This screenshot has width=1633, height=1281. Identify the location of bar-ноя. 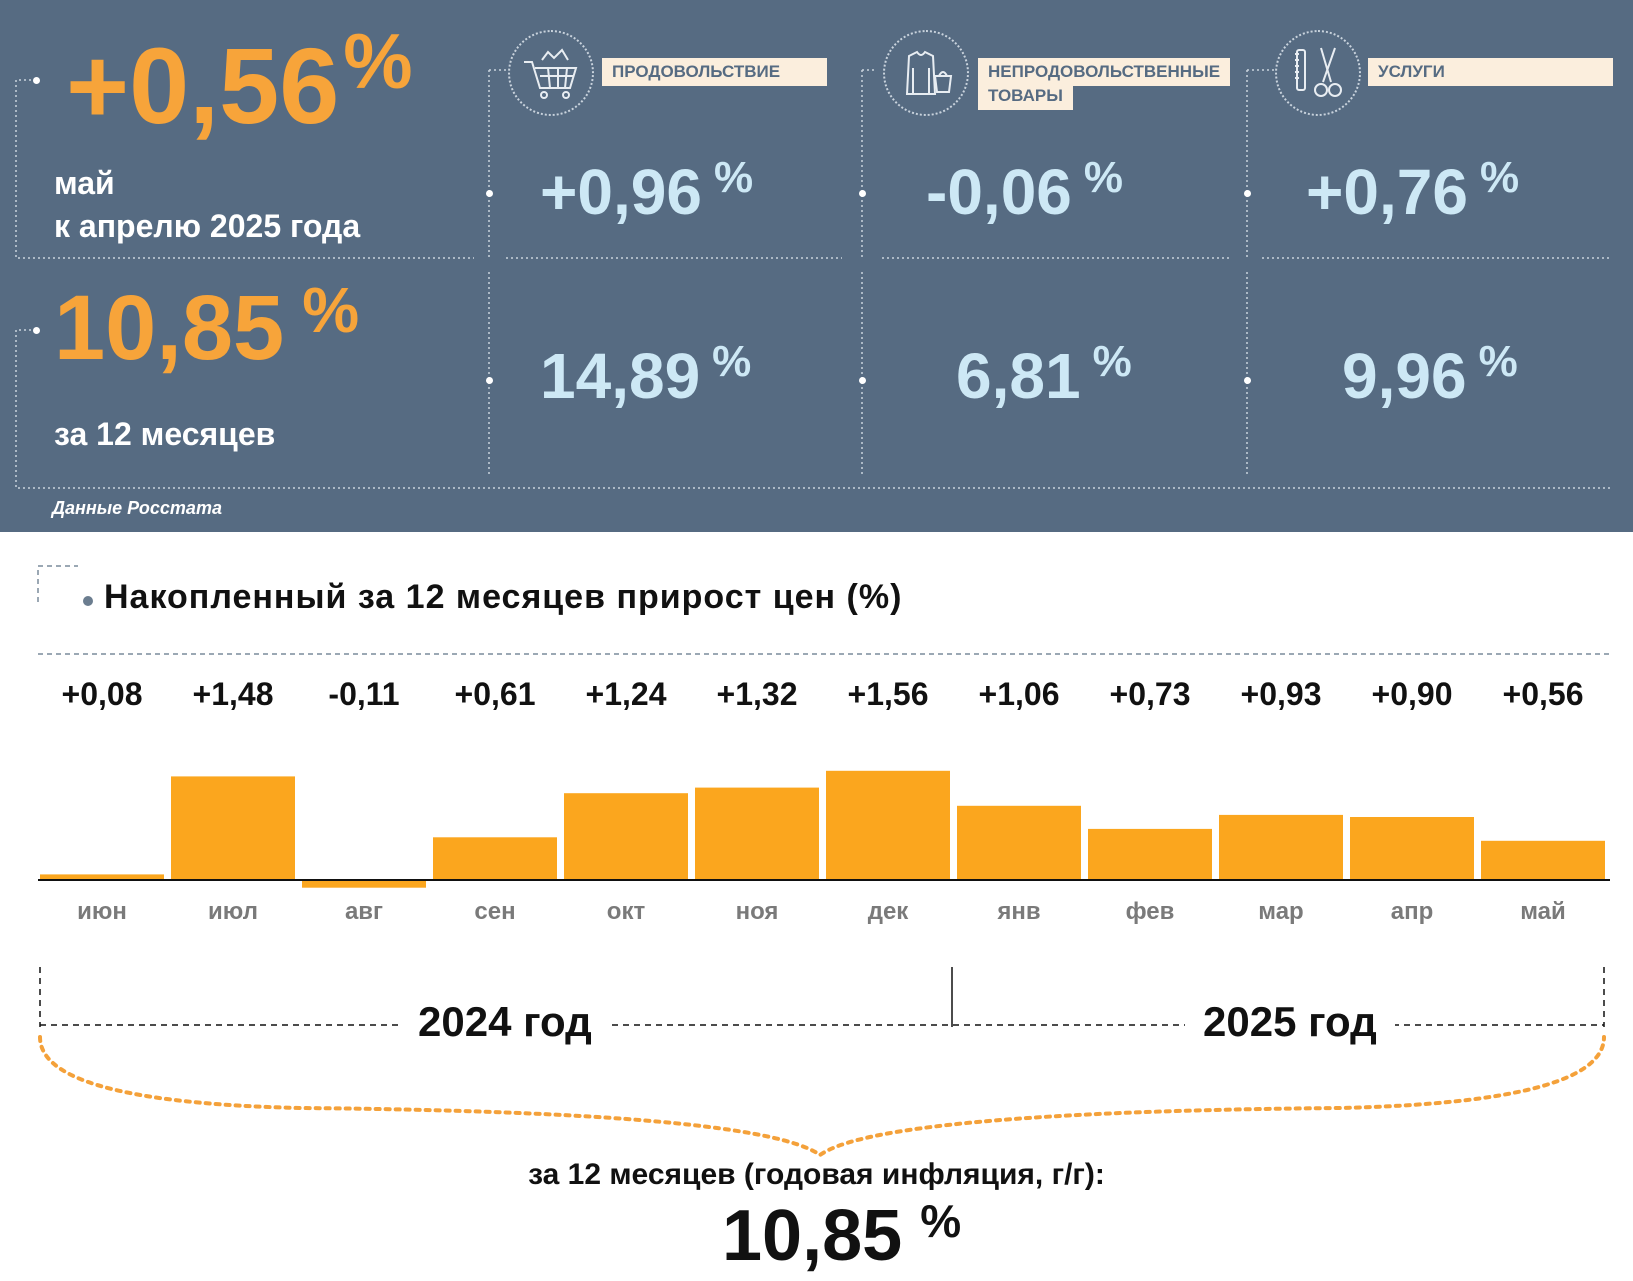
(757, 833).